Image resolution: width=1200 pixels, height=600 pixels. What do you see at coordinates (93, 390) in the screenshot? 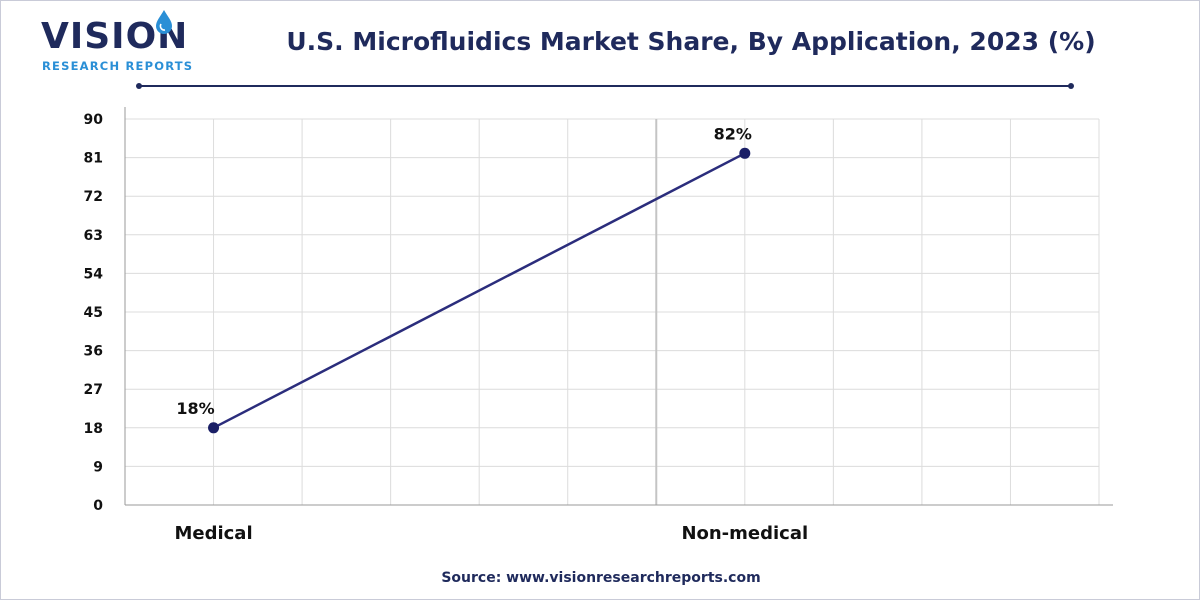
I see `y-tick-label: 27` at bounding box center [93, 390].